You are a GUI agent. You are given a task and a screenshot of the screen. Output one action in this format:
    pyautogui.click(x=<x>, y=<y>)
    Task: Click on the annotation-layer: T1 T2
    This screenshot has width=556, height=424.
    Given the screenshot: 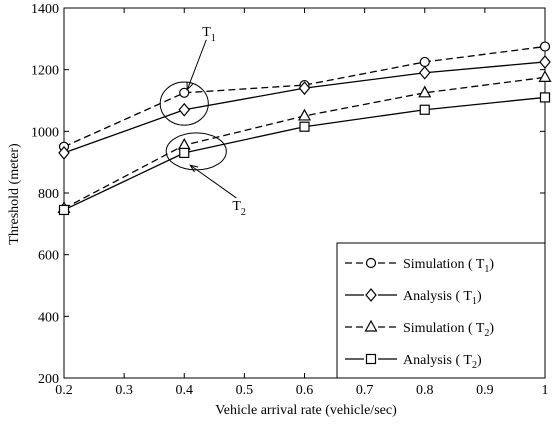 What is the action you would take?
    pyautogui.click(x=202, y=121)
    